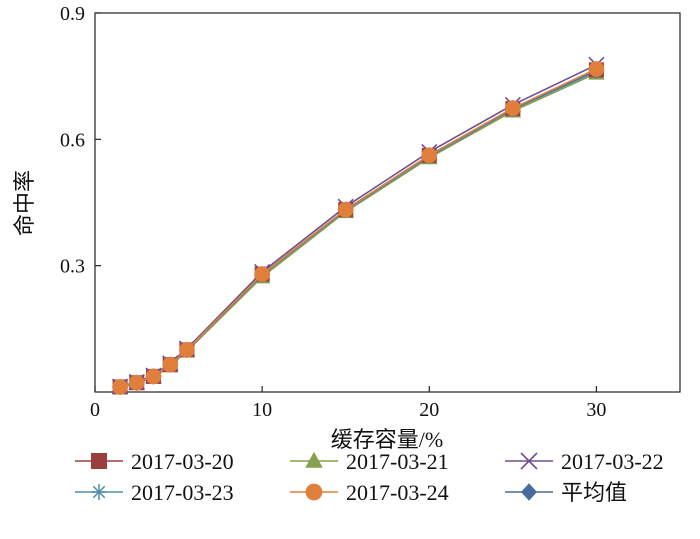  I want to click on y-tick-label: 0.3, so click(72, 267).